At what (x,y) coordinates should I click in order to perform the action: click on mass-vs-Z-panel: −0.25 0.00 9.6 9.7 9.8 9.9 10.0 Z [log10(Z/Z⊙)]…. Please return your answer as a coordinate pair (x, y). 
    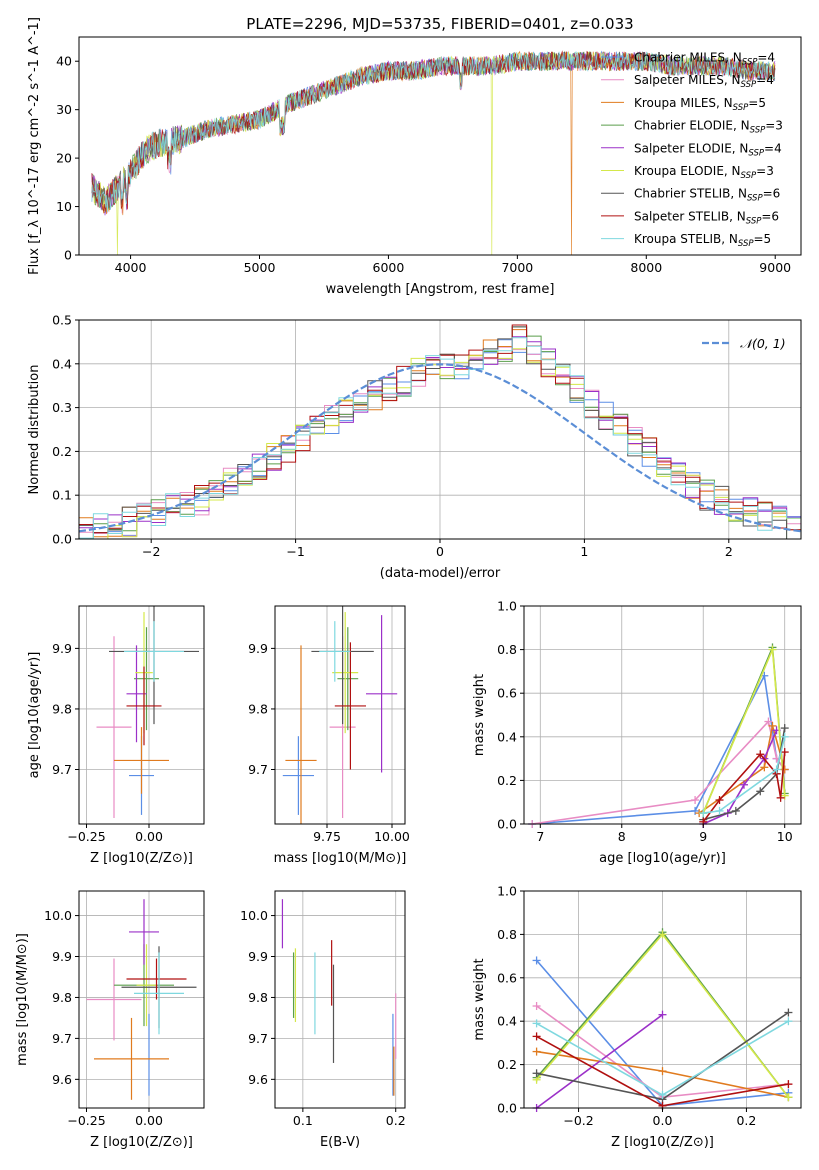
    Looking at the image, I should click on (110, 1020).